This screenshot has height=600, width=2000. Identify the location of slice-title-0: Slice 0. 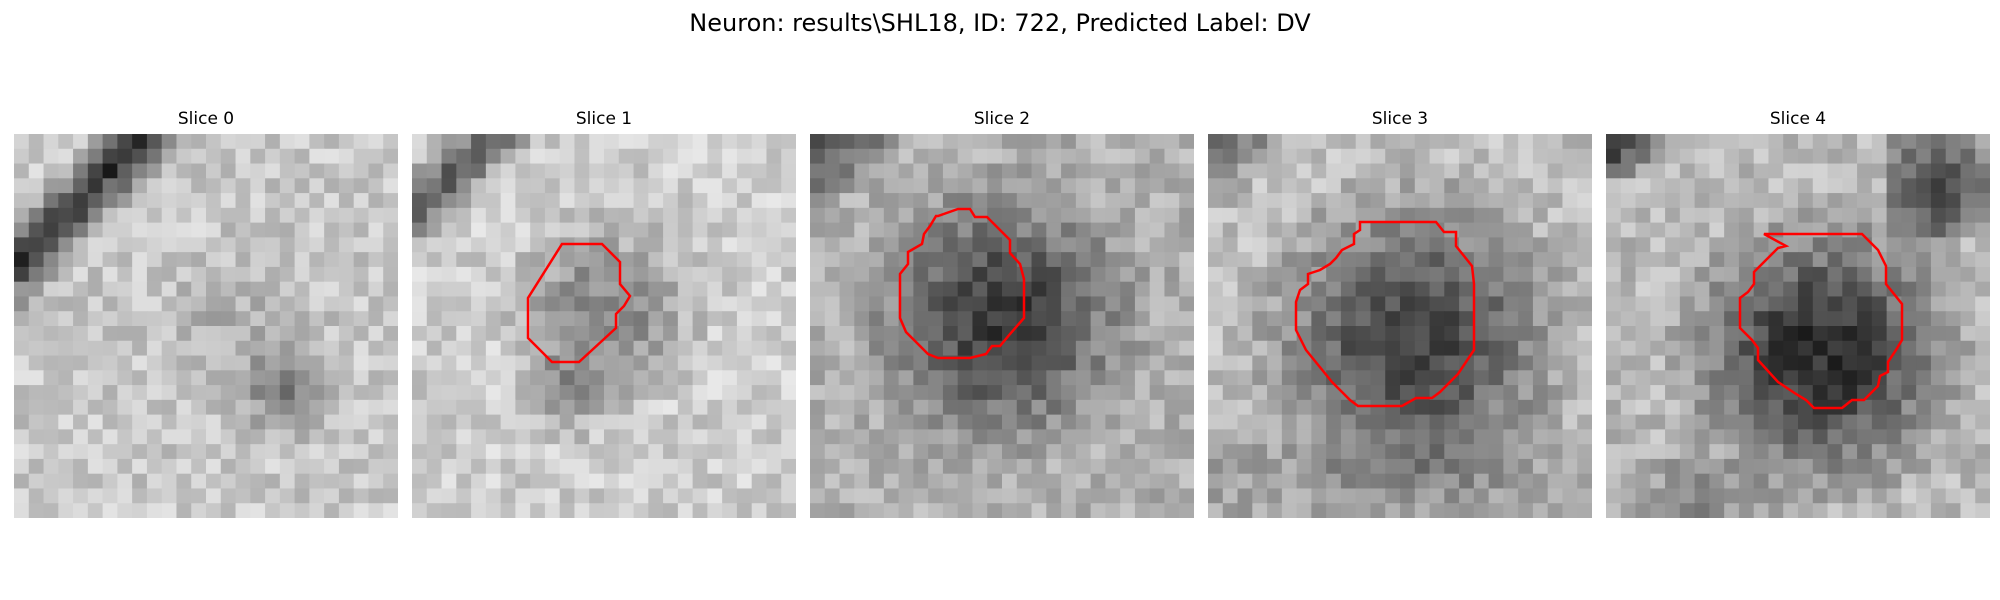
(206, 119).